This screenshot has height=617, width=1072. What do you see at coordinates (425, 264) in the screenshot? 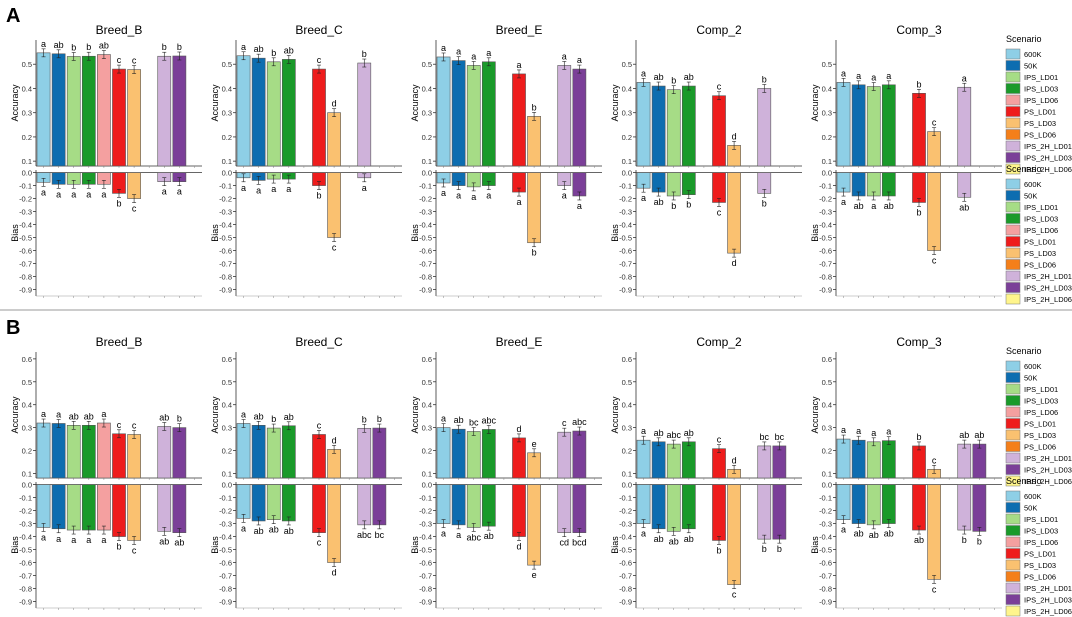
I see `bias-tick-label: -0.7` at bounding box center [425, 264].